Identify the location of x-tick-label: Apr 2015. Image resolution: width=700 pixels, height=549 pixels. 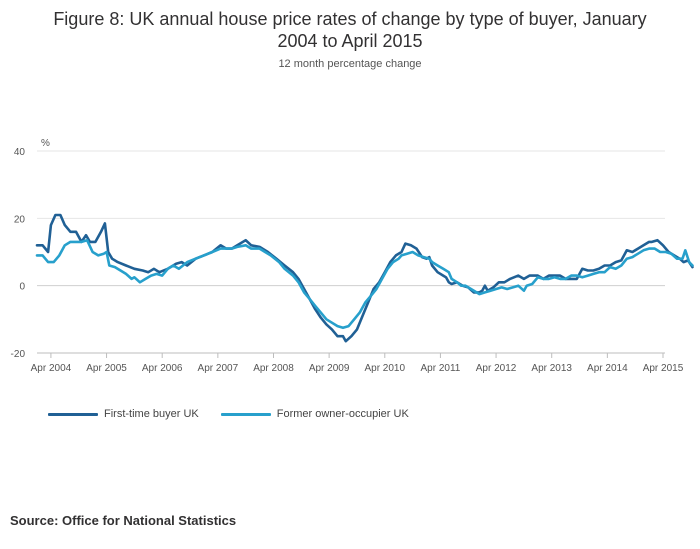
(663, 368).